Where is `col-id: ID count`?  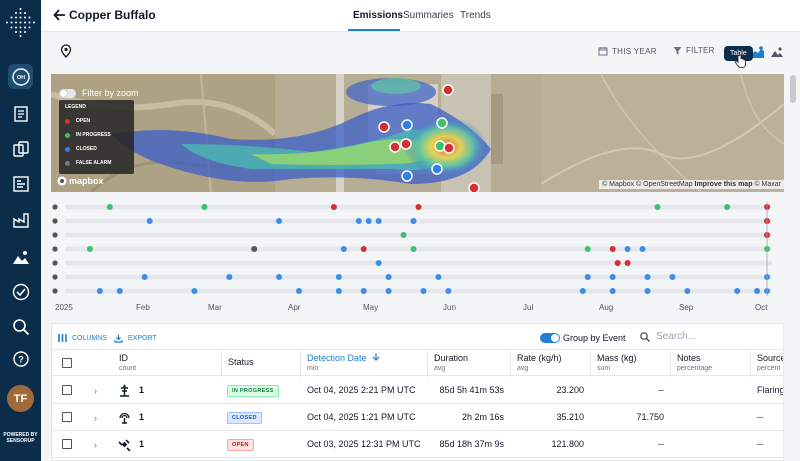
col-id: ID count is located at coordinates (127, 362).